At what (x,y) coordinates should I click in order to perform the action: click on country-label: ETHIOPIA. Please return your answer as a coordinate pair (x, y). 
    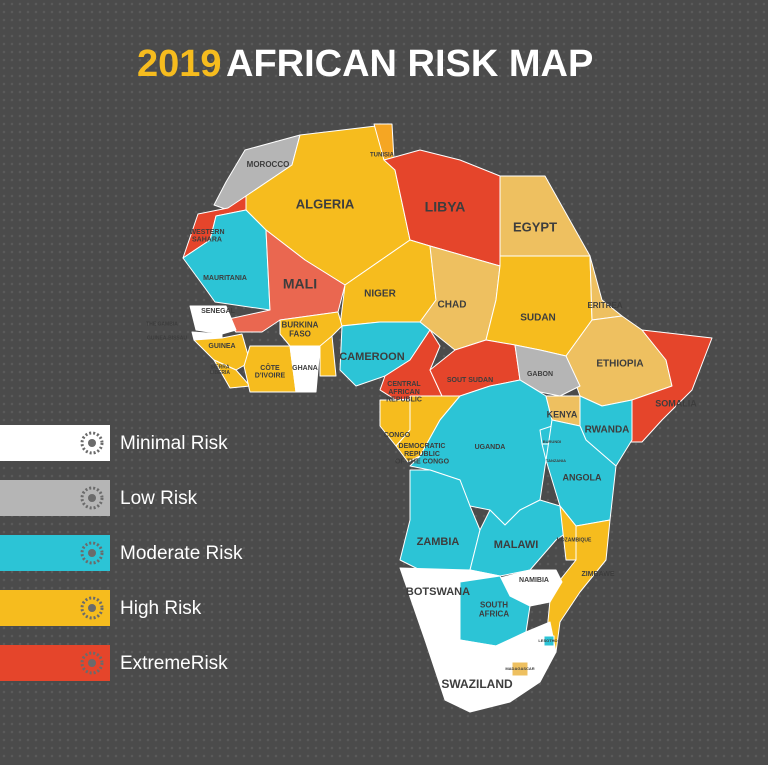
    Looking at the image, I should click on (619, 364).